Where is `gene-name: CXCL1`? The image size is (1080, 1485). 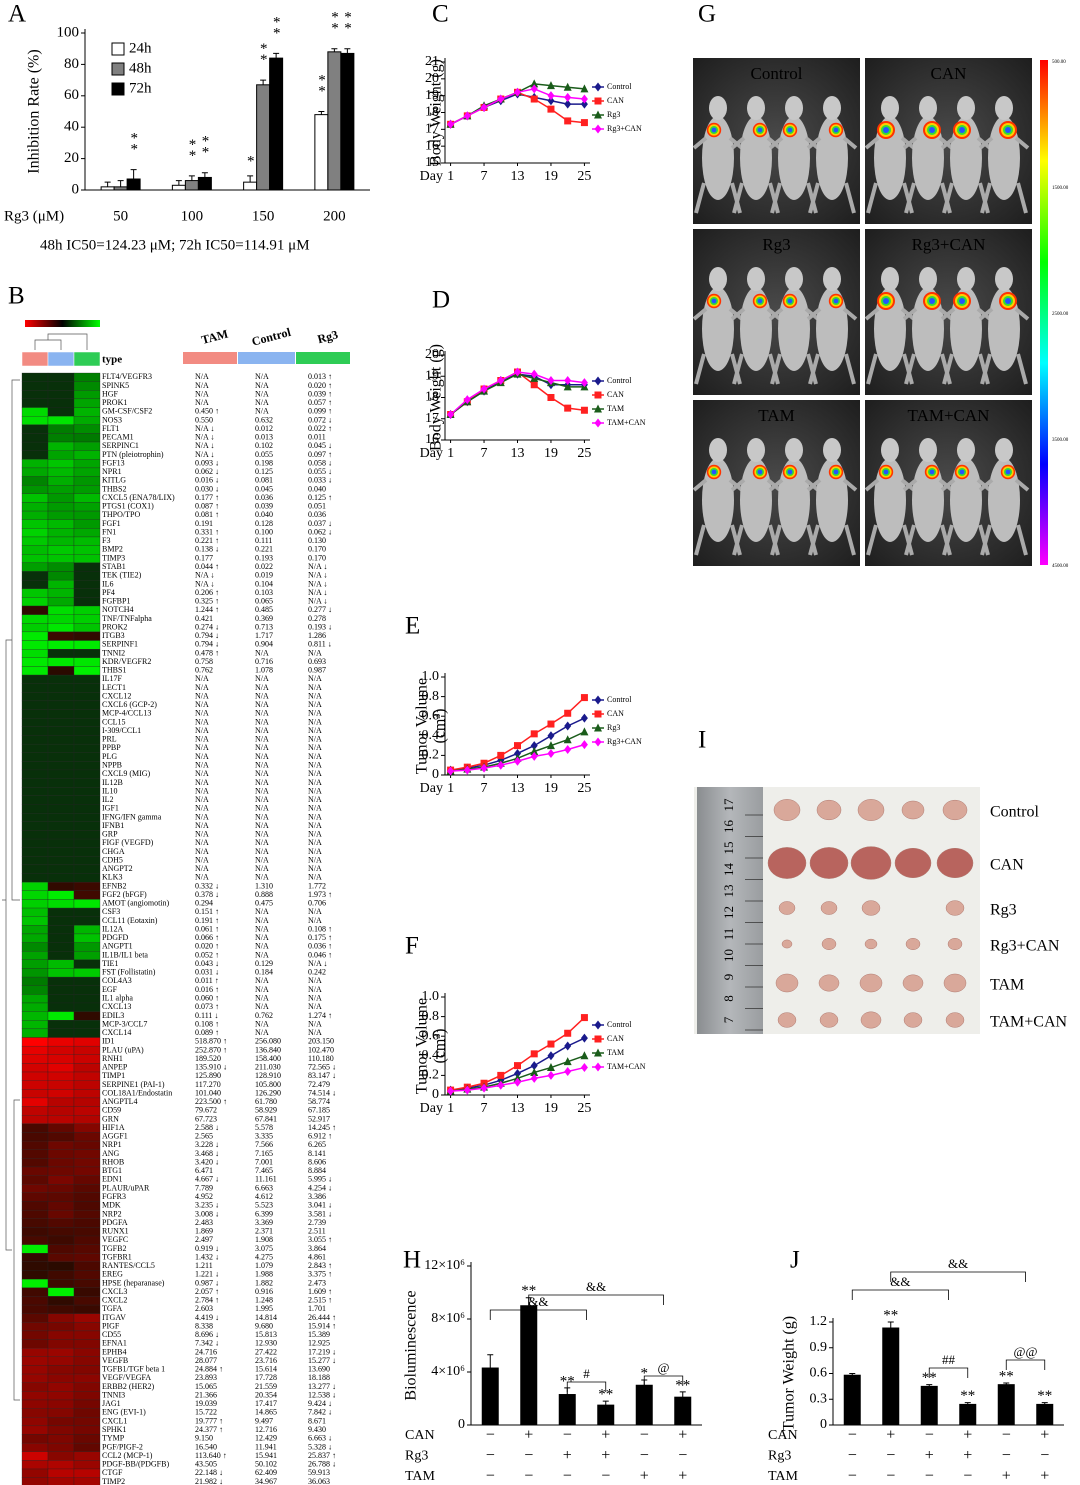
gene-name: CXCL1 is located at coordinates (114, 1420).